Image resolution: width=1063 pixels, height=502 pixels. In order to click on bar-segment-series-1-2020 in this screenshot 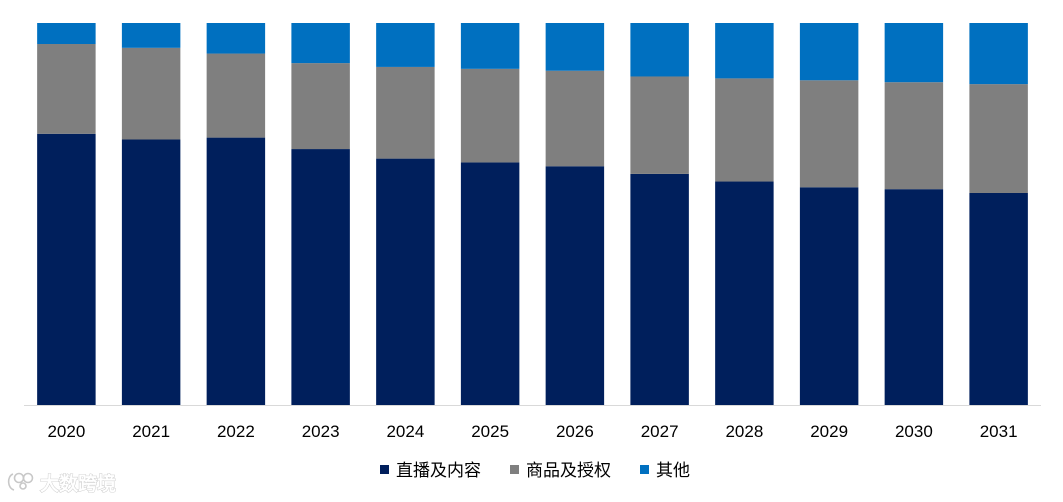, I will do `click(66, 89)`.